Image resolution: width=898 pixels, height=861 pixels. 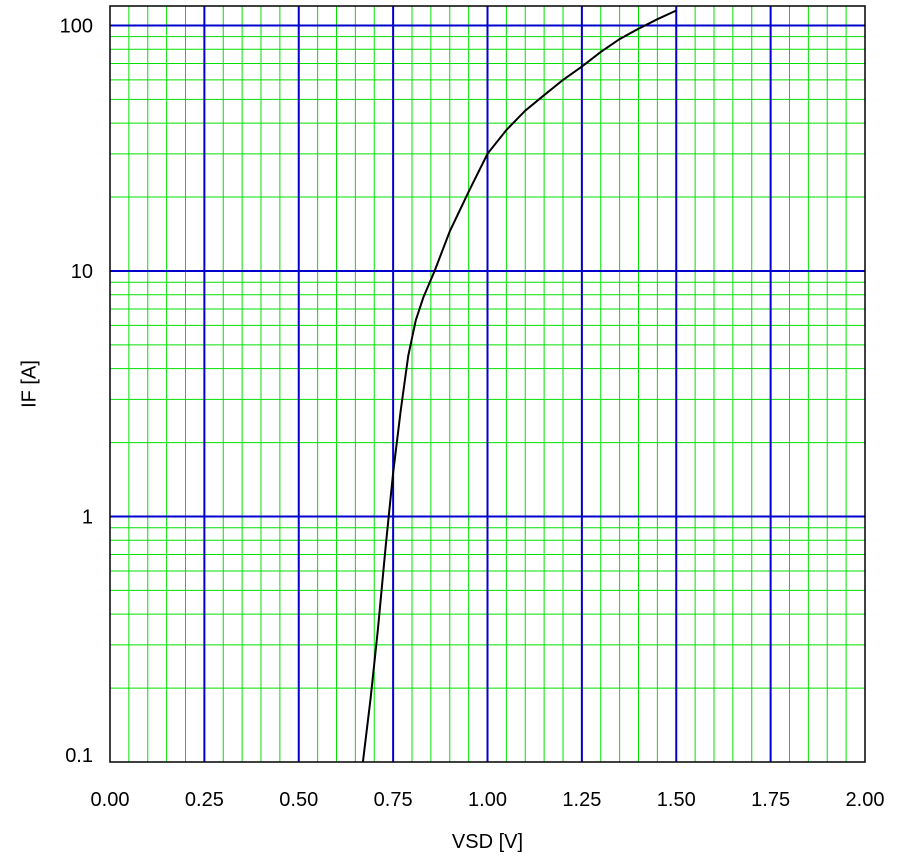 I want to click on x-tick-label: 1.25, so click(x=581, y=800).